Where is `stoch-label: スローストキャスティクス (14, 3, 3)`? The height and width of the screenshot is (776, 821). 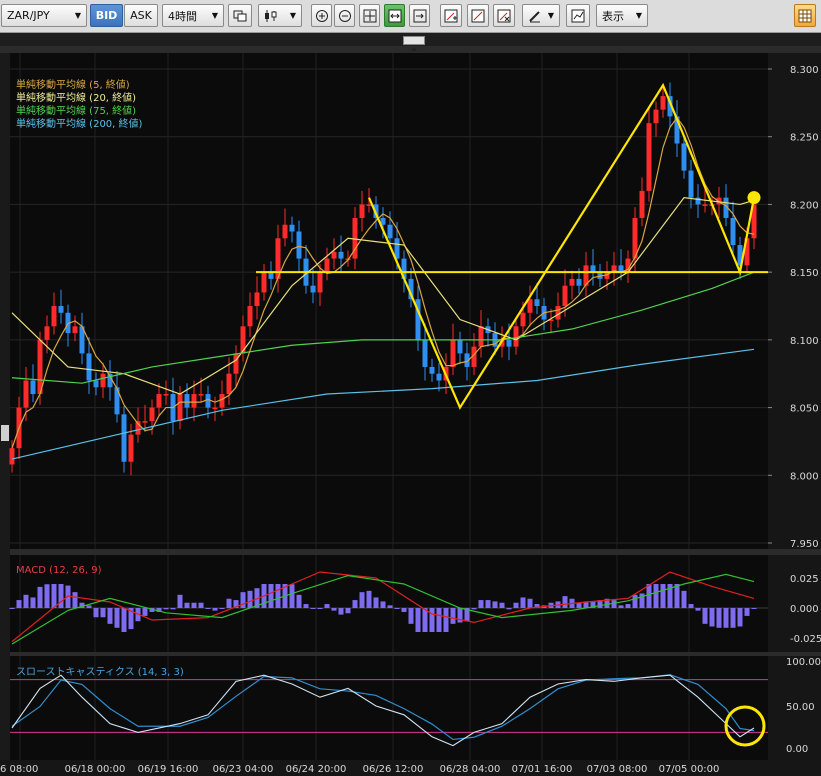 stoch-label: スローストキャスティクス (14, 3, 3) is located at coordinates (100, 672).